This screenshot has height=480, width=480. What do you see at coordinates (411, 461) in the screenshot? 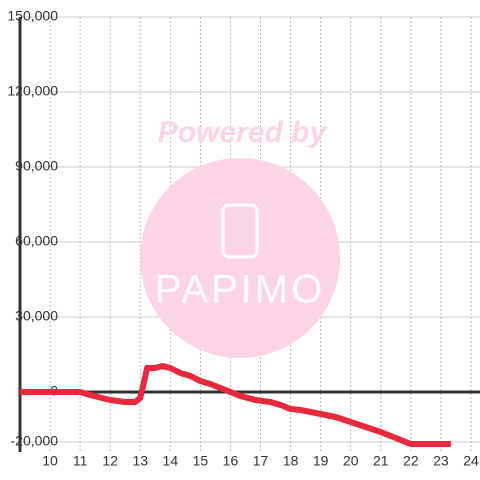
I see `x-tick-label: 22` at bounding box center [411, 461].